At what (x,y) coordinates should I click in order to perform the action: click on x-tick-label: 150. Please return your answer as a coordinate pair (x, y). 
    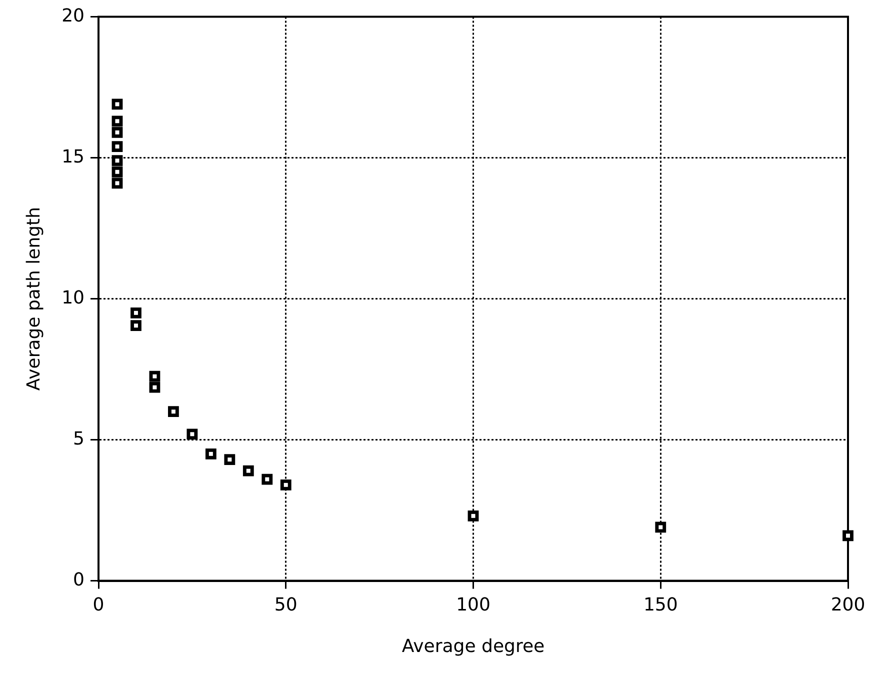
    Looking at the image, I should click on (660, 605).